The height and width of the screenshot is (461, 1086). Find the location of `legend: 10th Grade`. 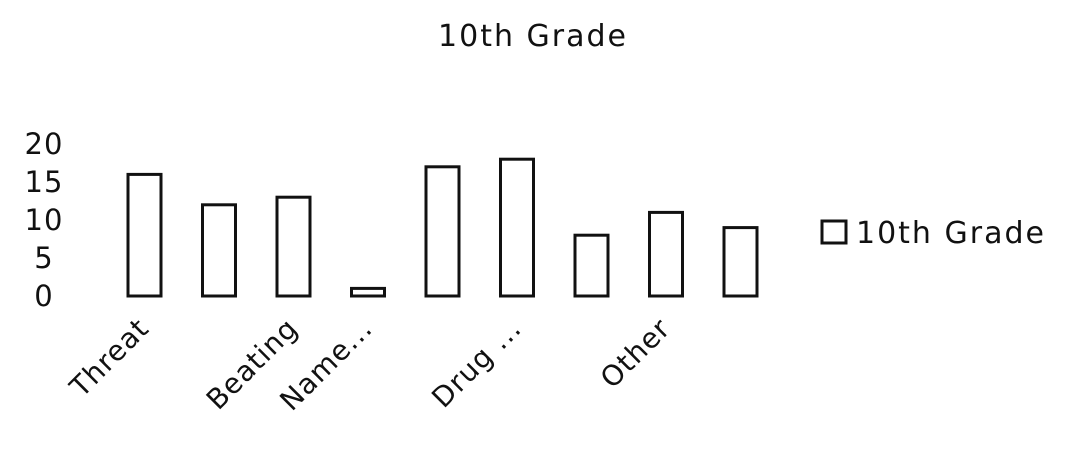

legend: 10th Grade is located at coordinates (933, 233).